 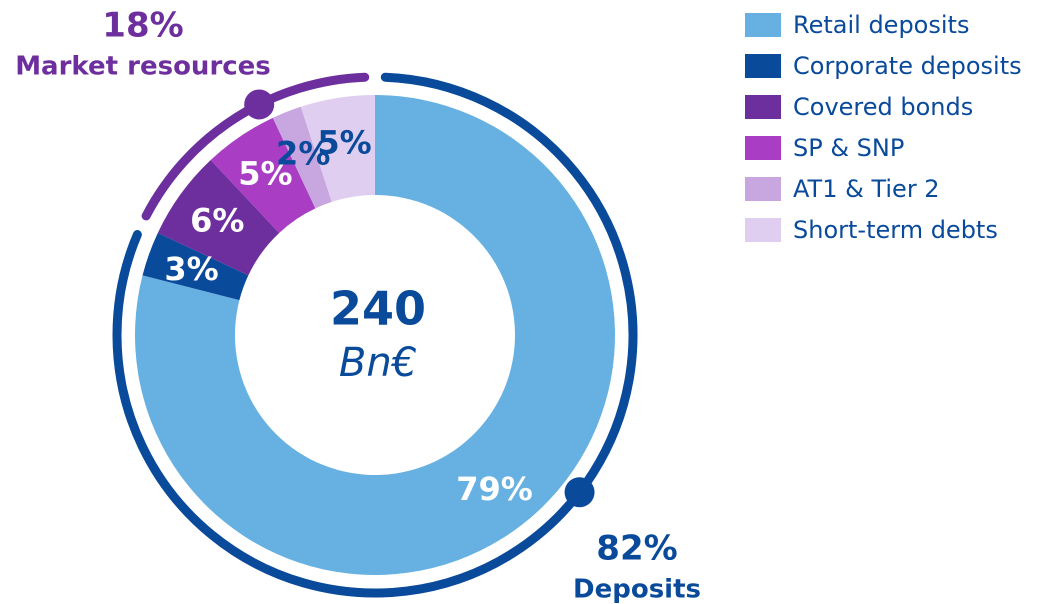 What do you see at coordinates (895, 230) in the screenshot?
I see `legend-label: Short-term debts` at bounding box center [895, 230].